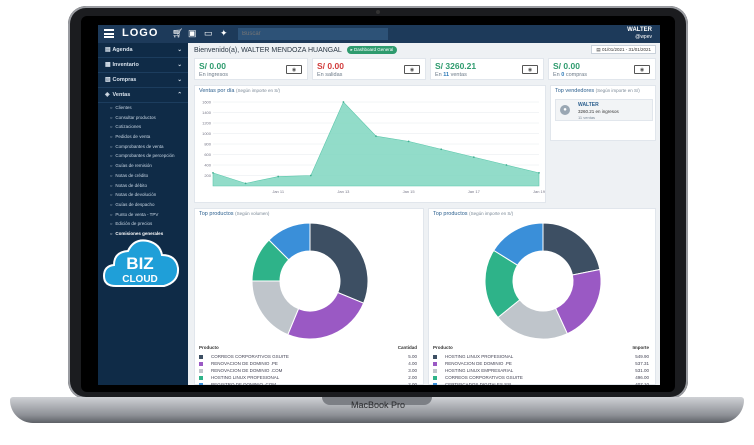 The height and width of the screenshot is (445, 754). What do you see at coordinates (543, 357) in the screenshot?
I see `table-row: HOSTING LINUX PROFESIONAL 549.90` at bounding box center [543, 357].